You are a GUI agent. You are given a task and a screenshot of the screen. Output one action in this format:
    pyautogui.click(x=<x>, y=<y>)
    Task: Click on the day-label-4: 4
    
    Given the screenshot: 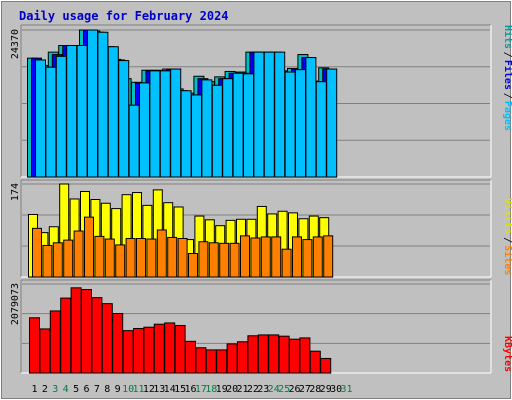 What is the action you would take?
    pyautogui.click(x=66, y=389)
    